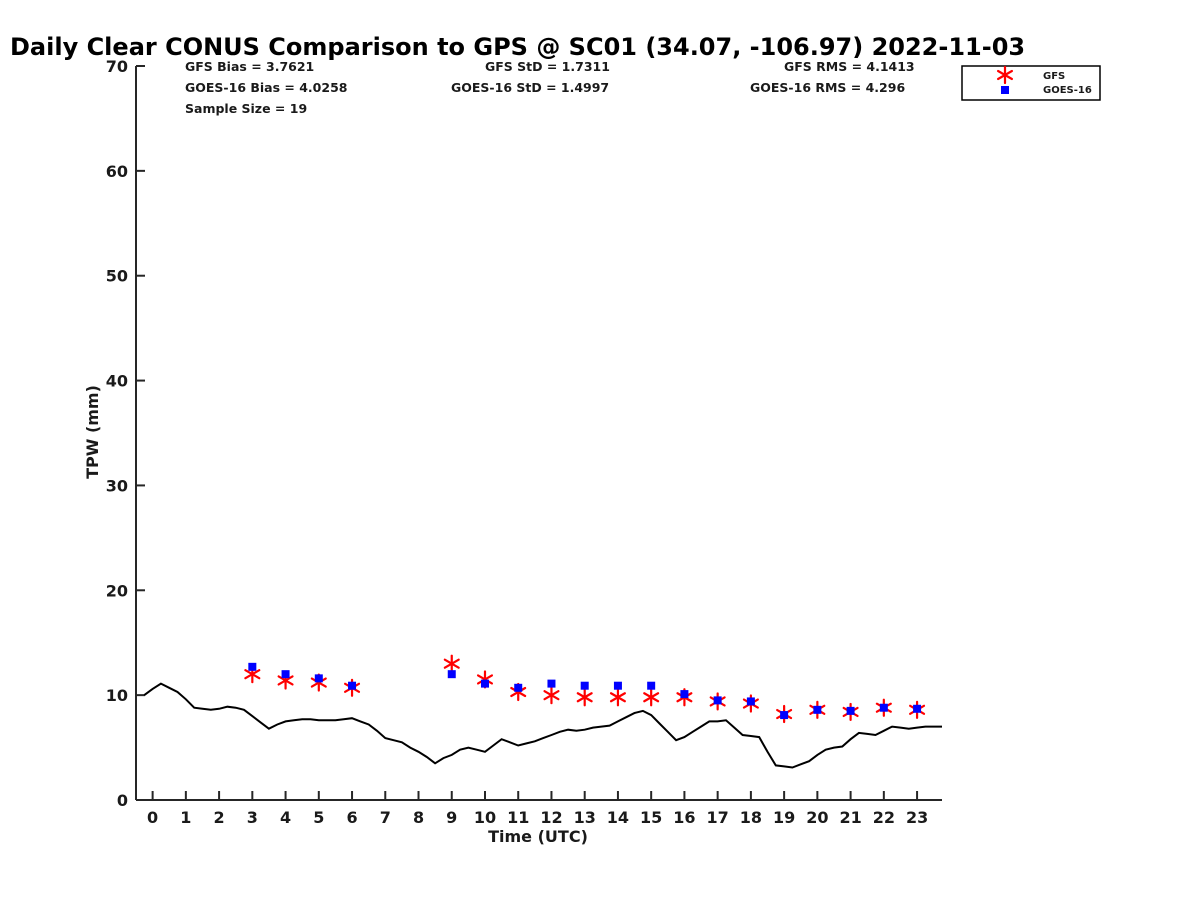 The image size is (1200, 904). I want to click on x-tick-label: 7, so click(385, 817).